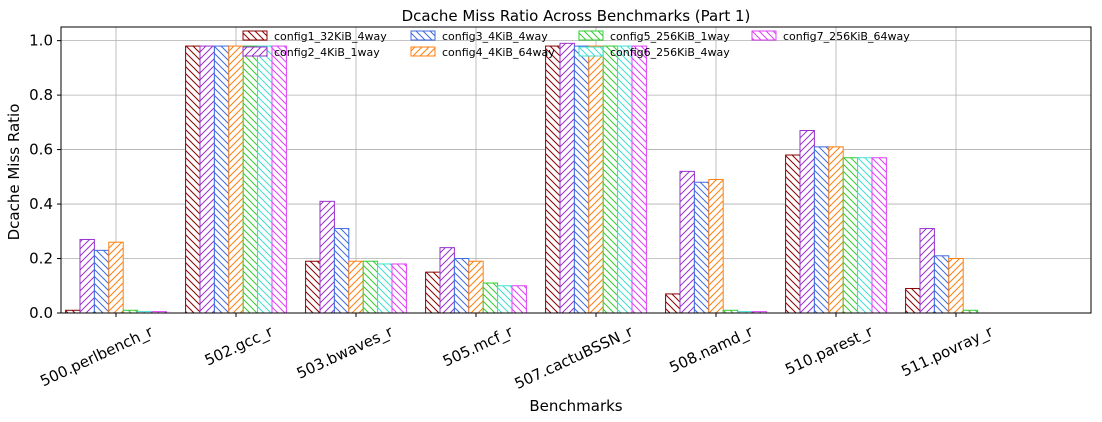  What do you see at coordinates (505, 299) in the screenshot?
I see `bar-config6-256kib-4way-505-mcf-r` at bounding box center [505, 299].